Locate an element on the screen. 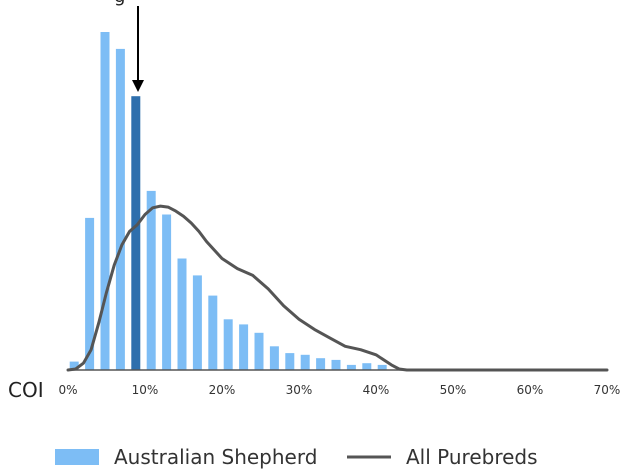  legend: Australian Shepherd All Purebreds is located at coordinates (296, 457).